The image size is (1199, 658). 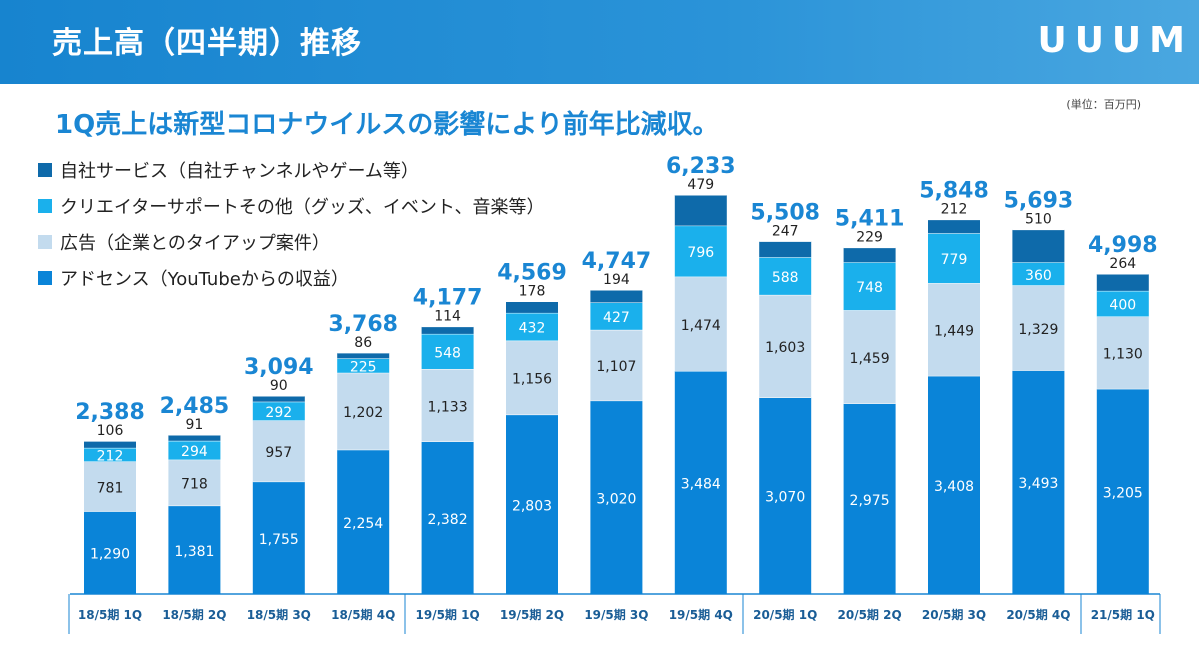 What do you see at coordinates (870, 501) in the screenshot?
I see `data-label: 2,975` at bounding box center [870, 501].